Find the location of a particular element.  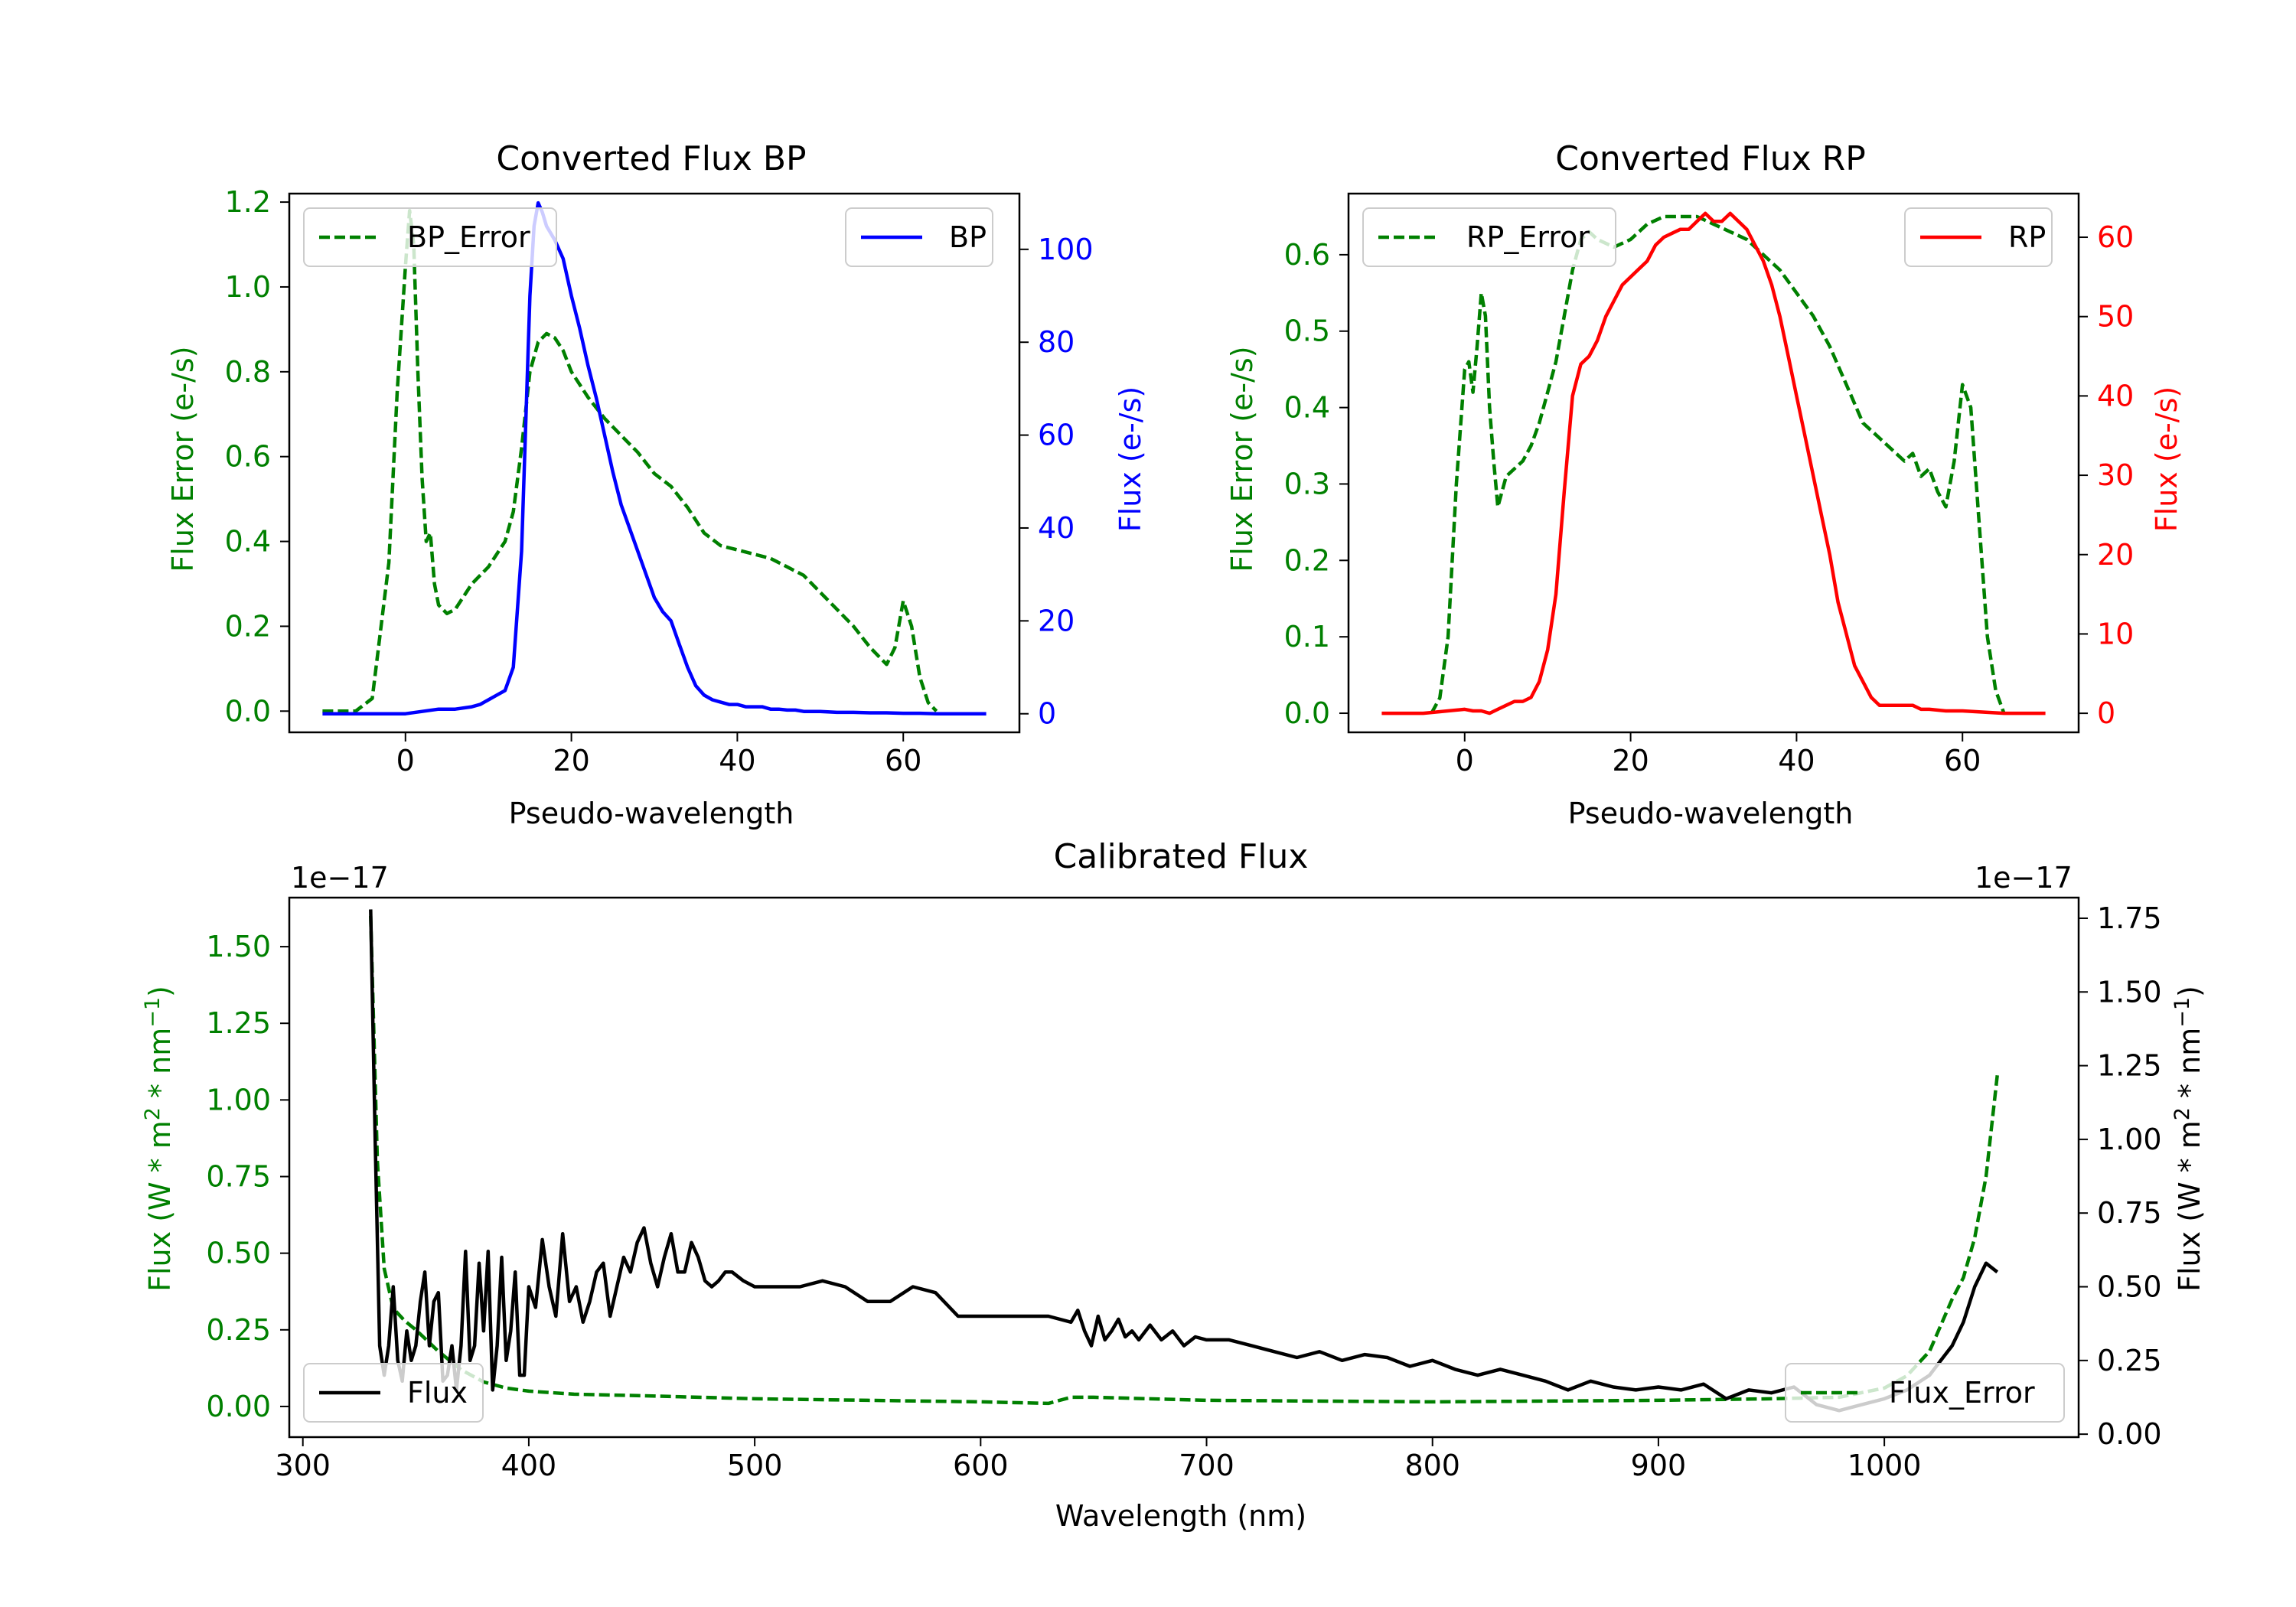

legend-label: Flux_Error is located at coordinates (1962, 1393).